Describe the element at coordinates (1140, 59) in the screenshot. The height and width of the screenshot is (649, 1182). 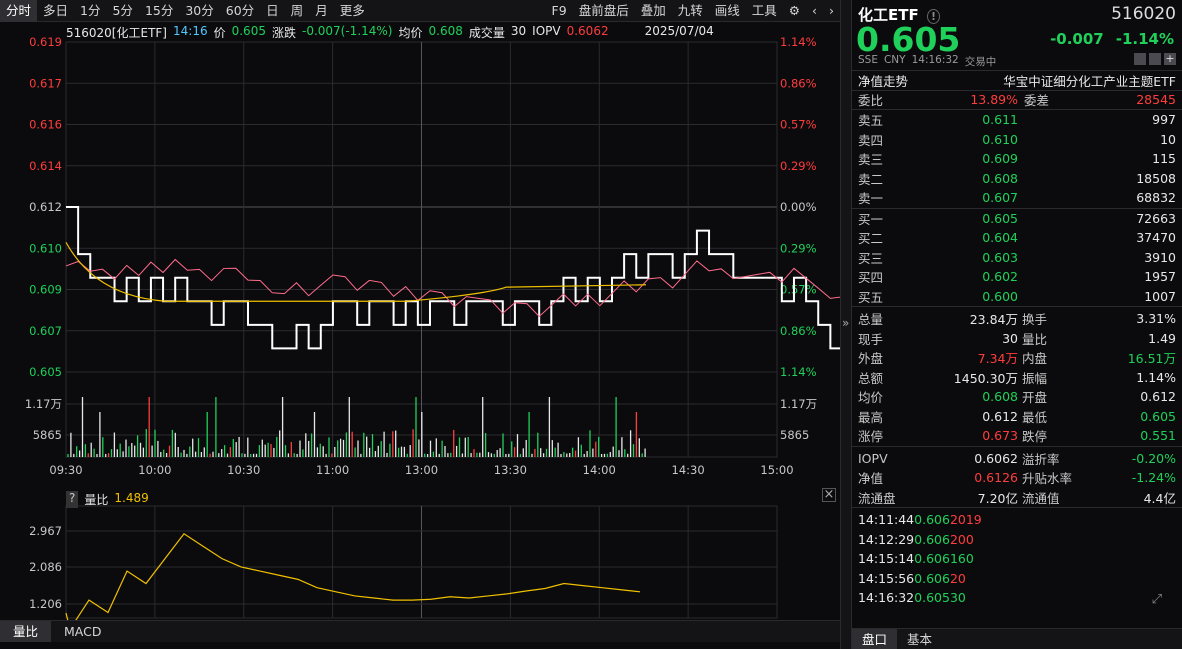
I see `bell-icon` at that location.